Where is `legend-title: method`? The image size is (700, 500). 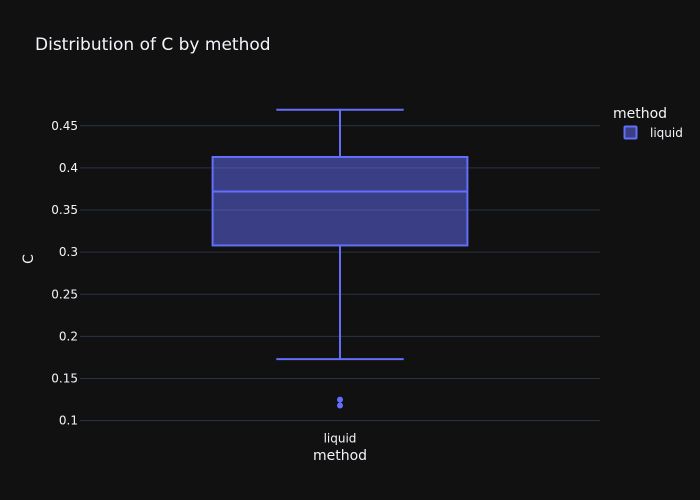
legend-title: method is located at coordinates (640, 114).